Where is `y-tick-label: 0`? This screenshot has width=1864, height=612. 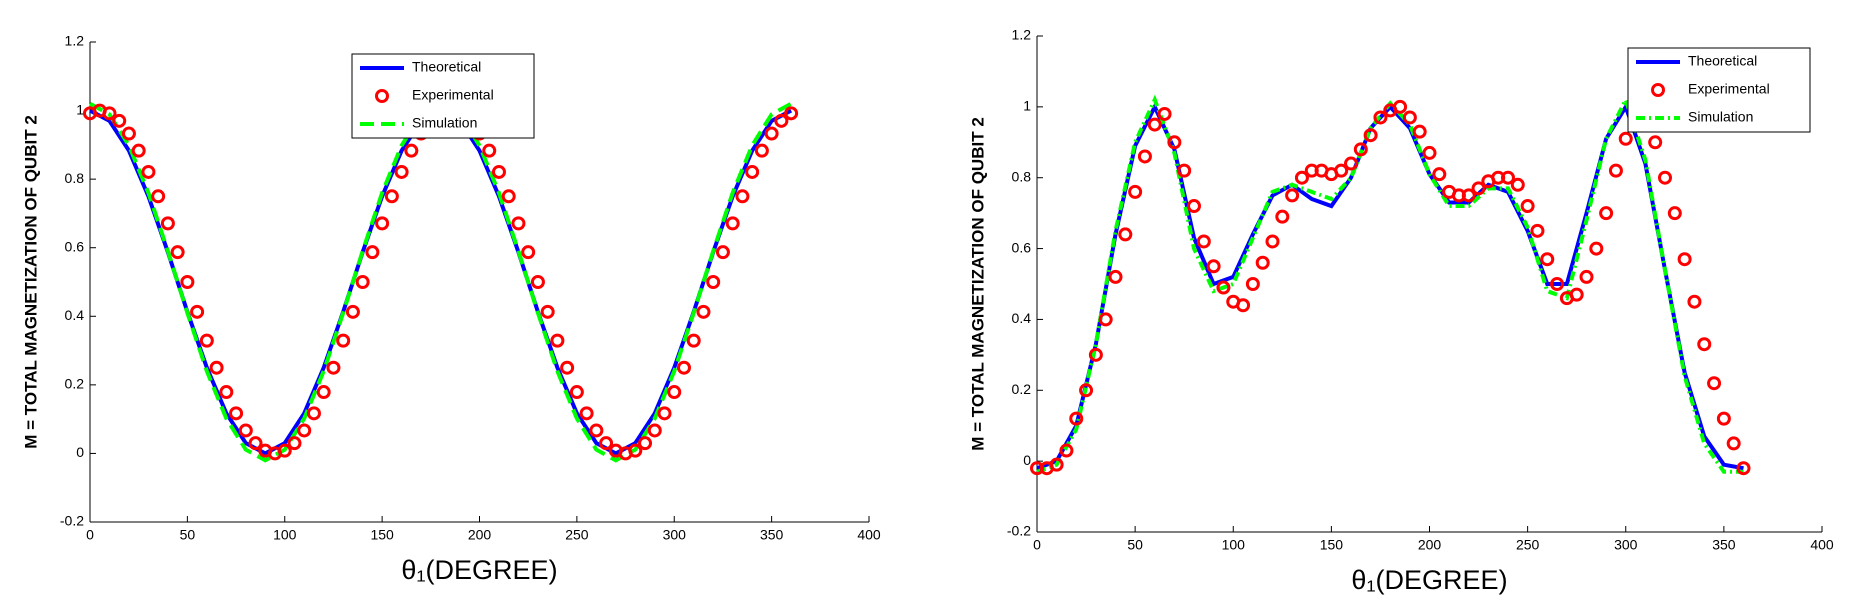 y-tick-label: 0 is located at coordinates (80, 452).